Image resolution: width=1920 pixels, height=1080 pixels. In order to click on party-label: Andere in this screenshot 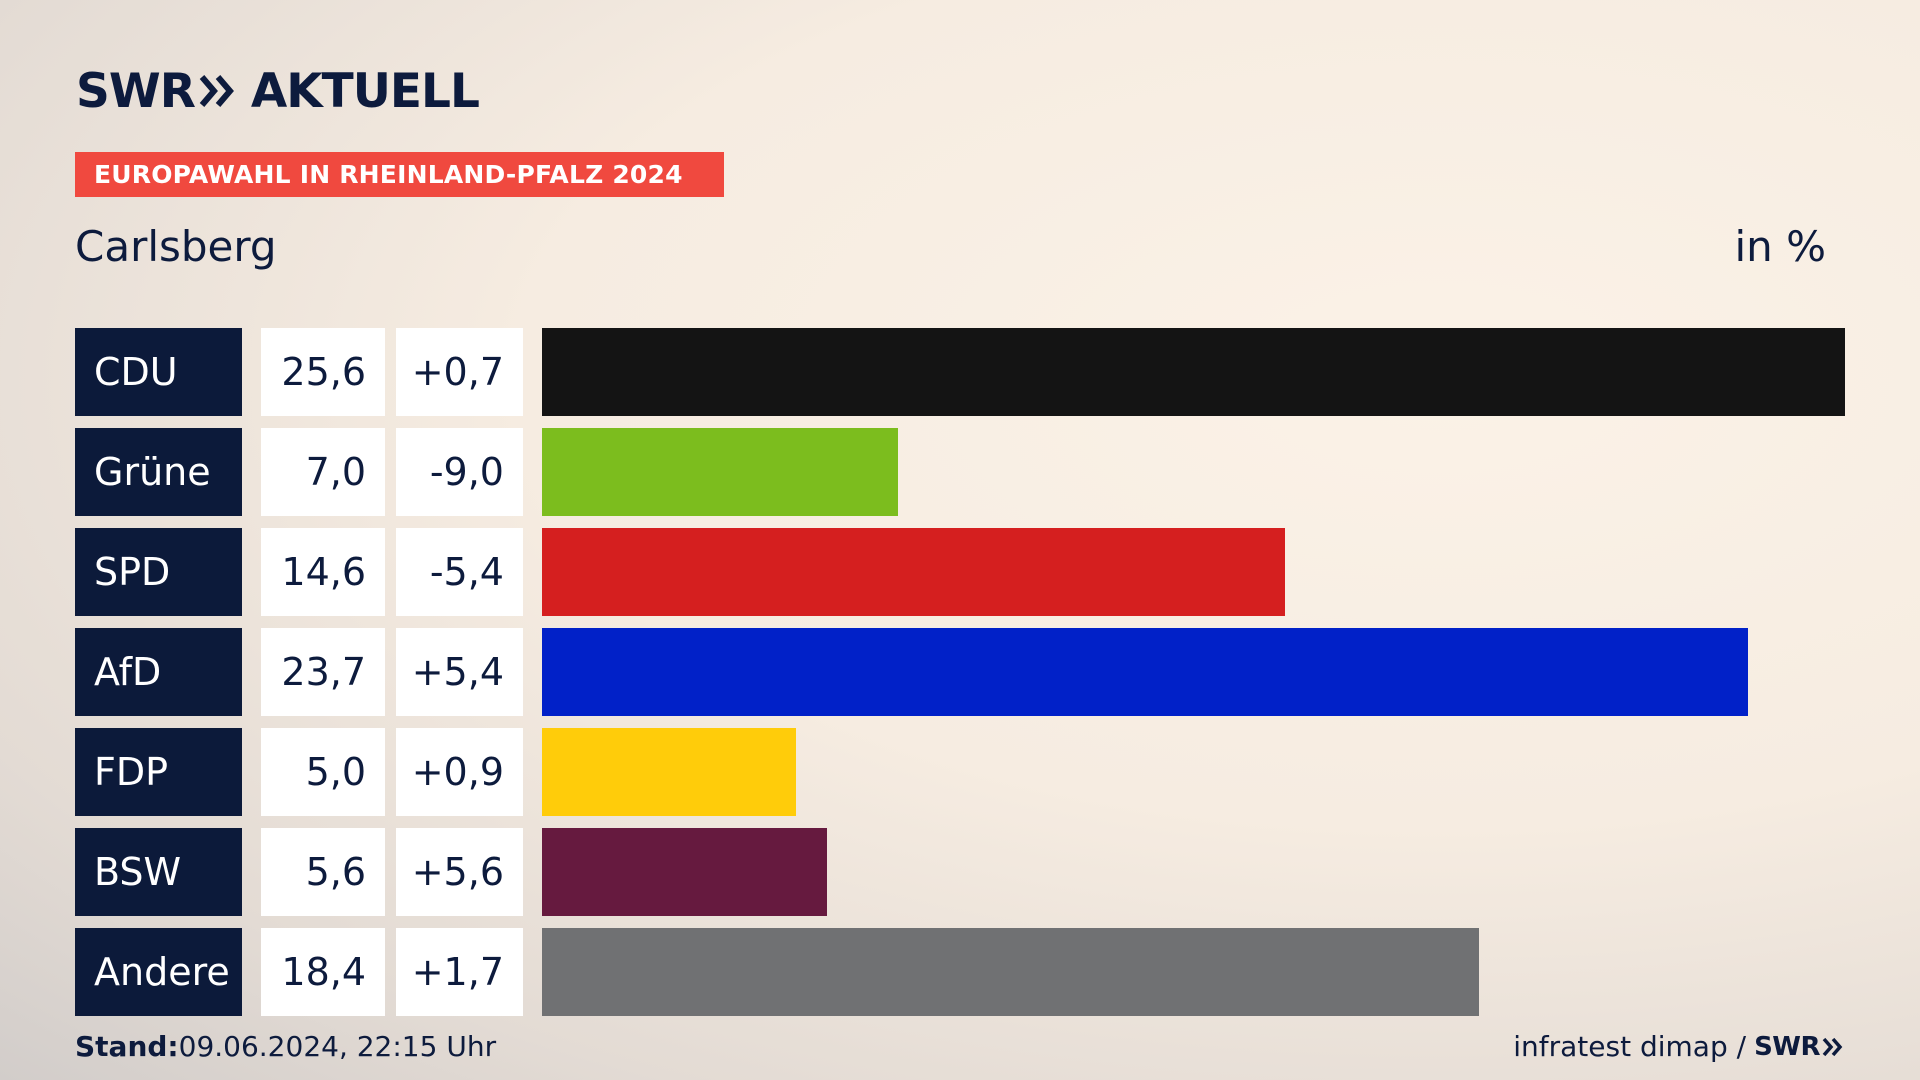, I will do `click(158, 972)`.